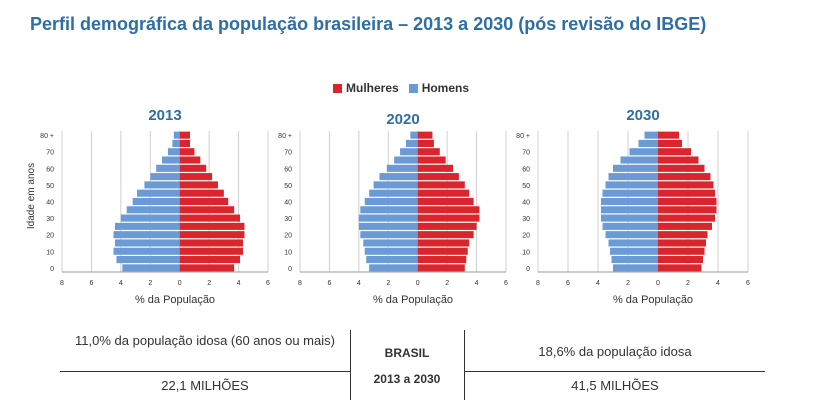 This screenshot has height=418, width=820. What do you see at coordinates (526, 186) in the screenshot?
I see `y-tick-label-2030-5: 50` at bounding box center [526, 186].